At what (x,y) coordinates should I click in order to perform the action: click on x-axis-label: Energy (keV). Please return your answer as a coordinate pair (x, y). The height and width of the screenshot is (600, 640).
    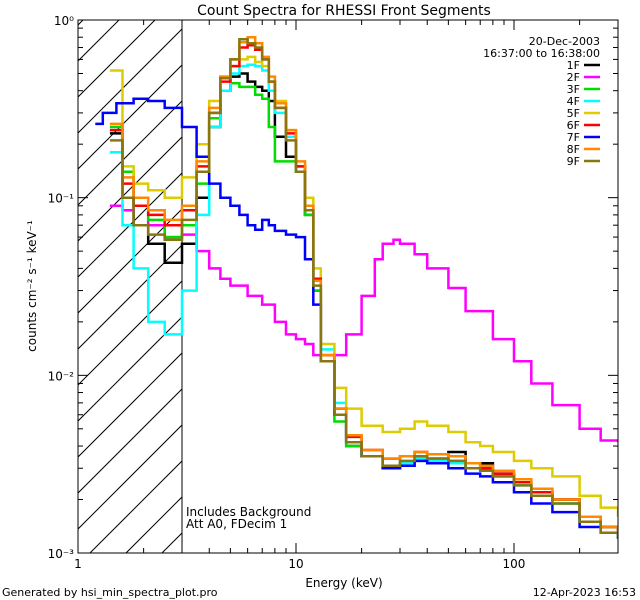
    Looking at the image, I should click on (343, 583).